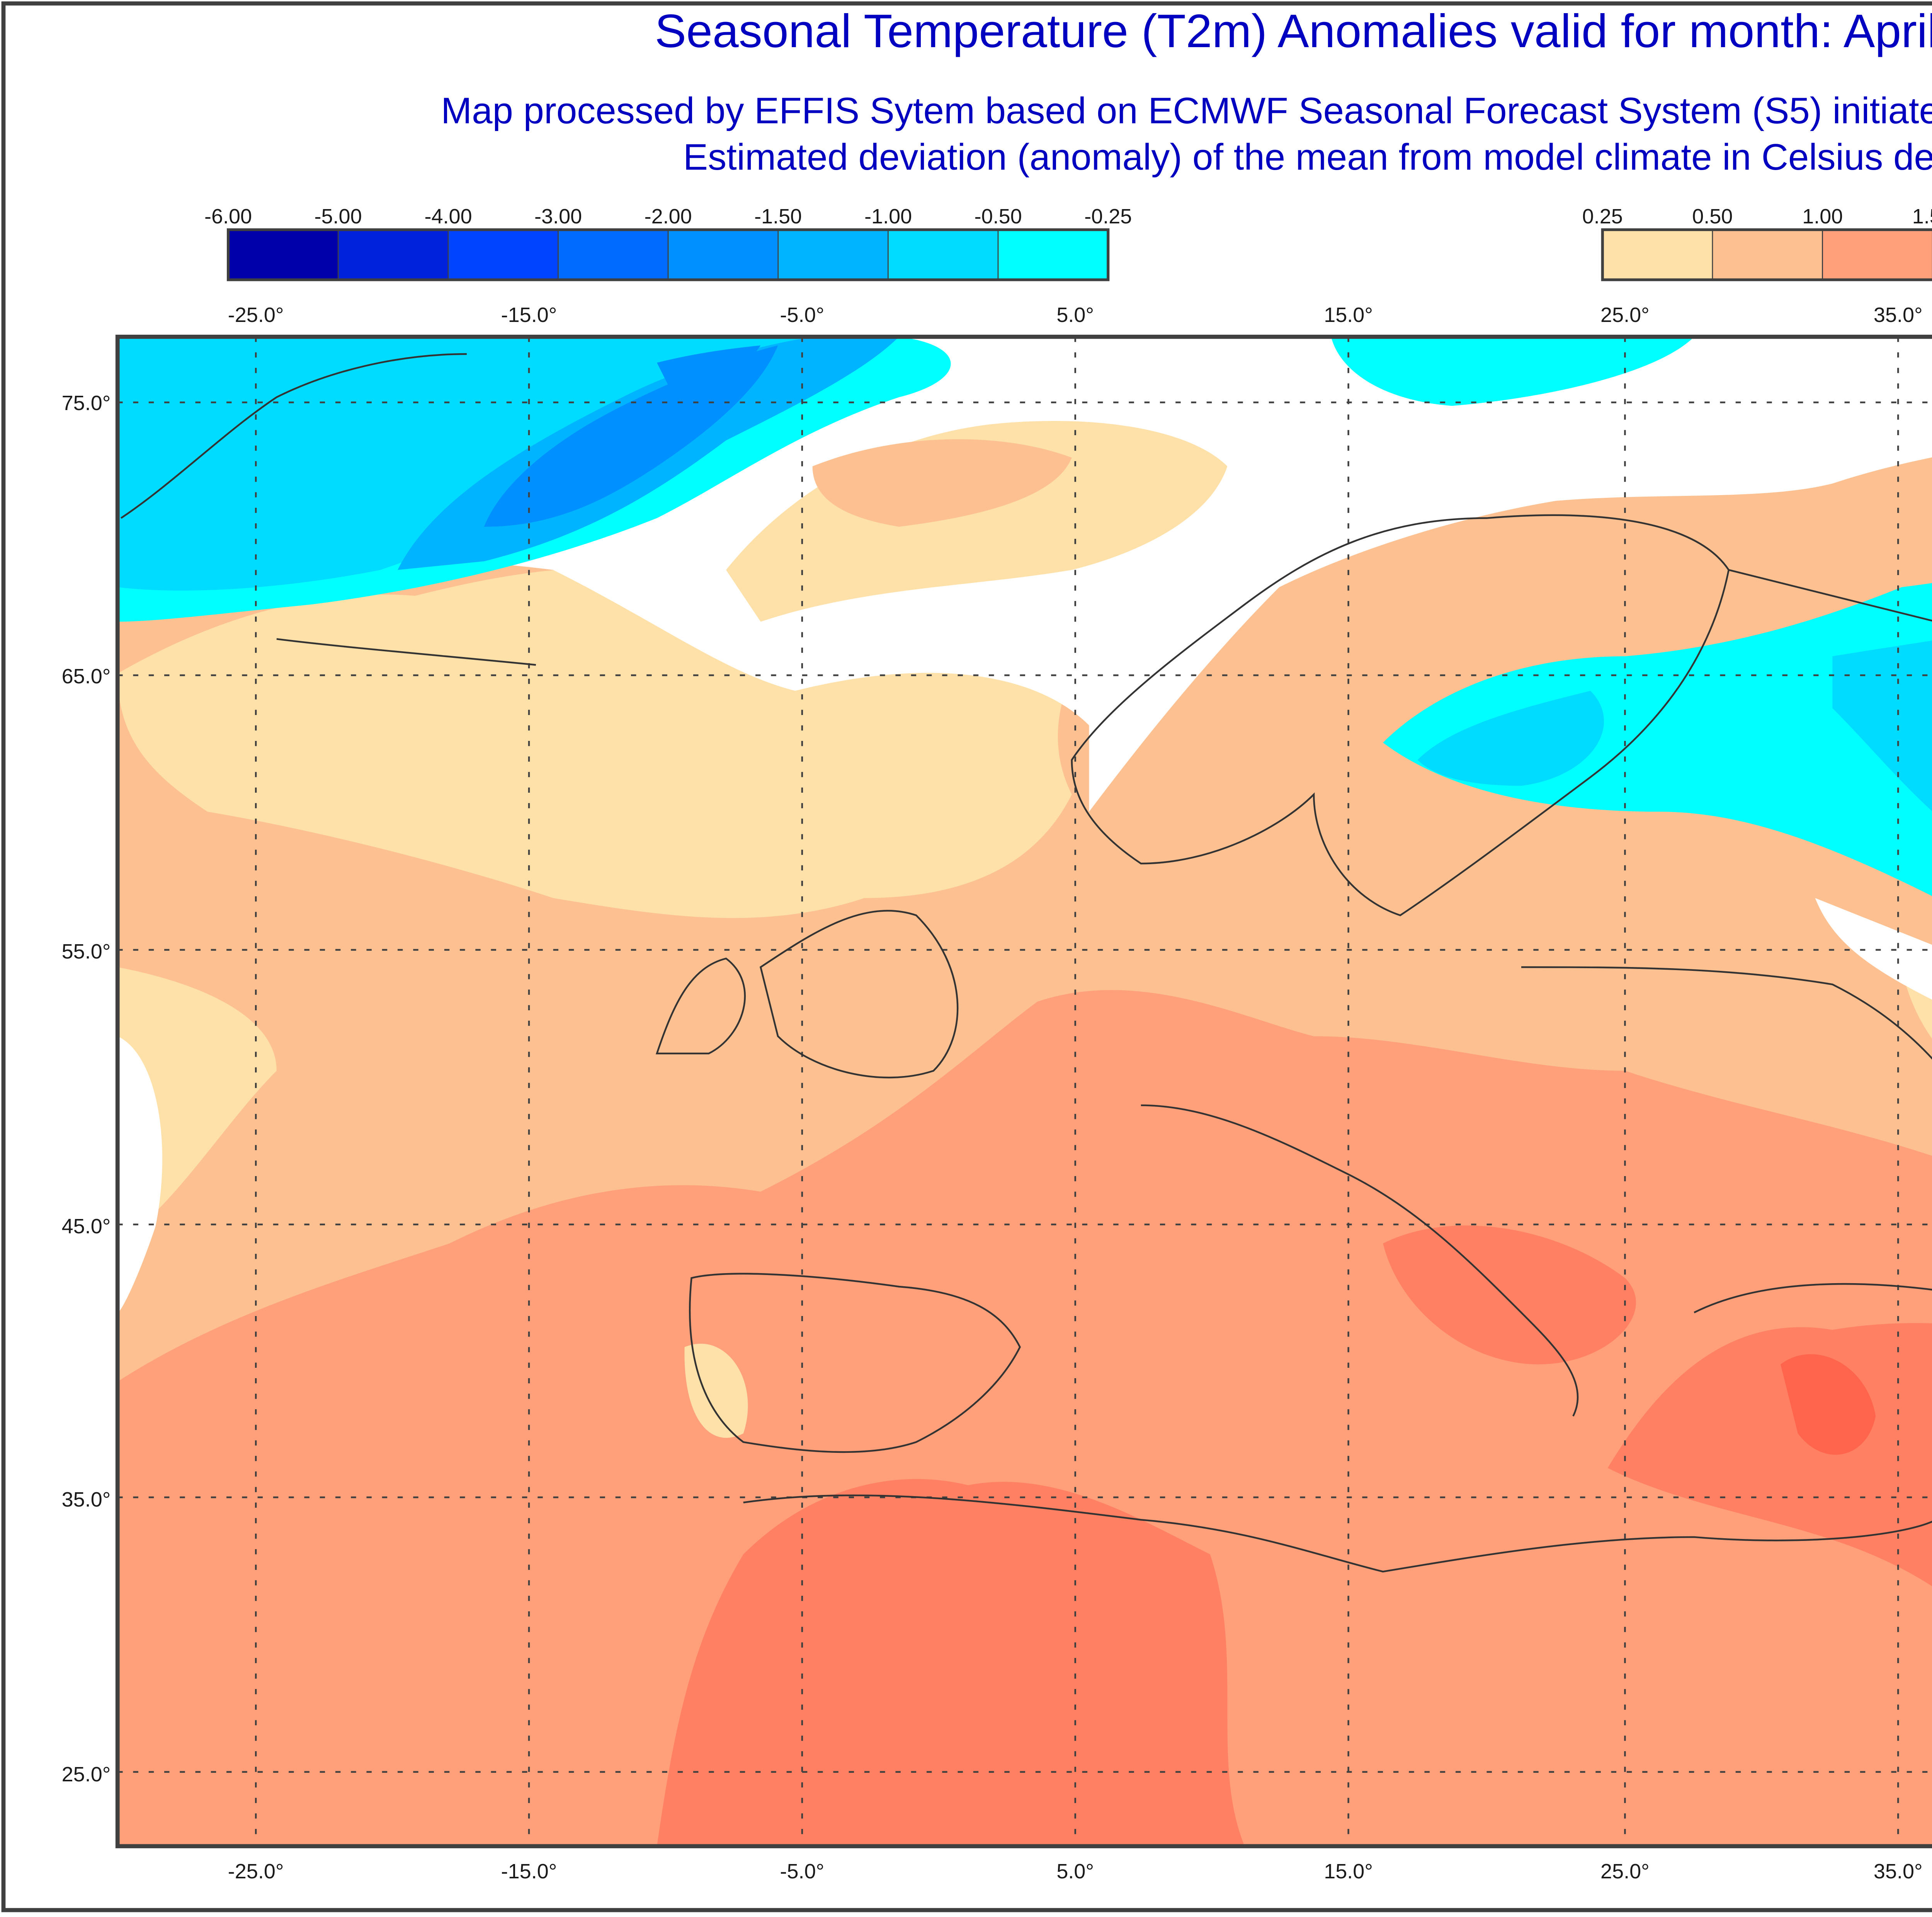  Describe the element at coordinates (1922, 217) in the screenshot. I see `legend-label: 1.50` at that location.